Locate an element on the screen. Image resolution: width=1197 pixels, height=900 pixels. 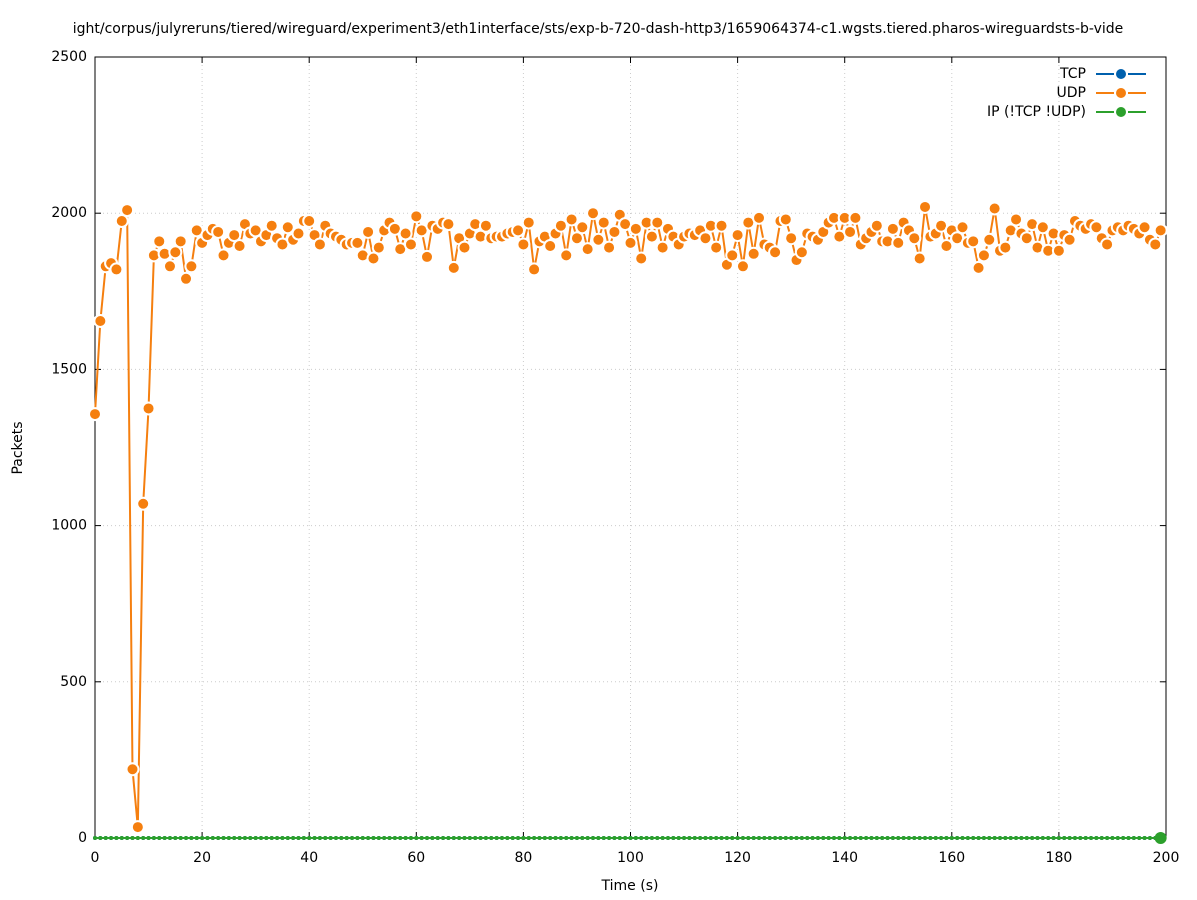
legend-marker is located at coordinates (1121, 93).